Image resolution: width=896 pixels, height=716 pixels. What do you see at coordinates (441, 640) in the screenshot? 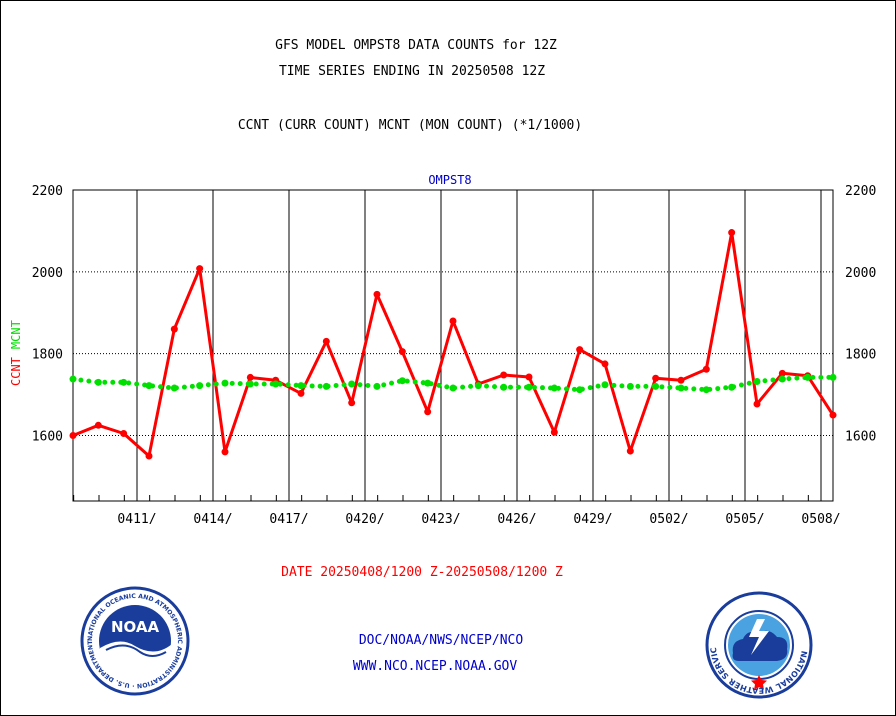
I see `org-label: DOC/NOAA/NWS/NCEP/NCO` at bounding box center [441, 640].